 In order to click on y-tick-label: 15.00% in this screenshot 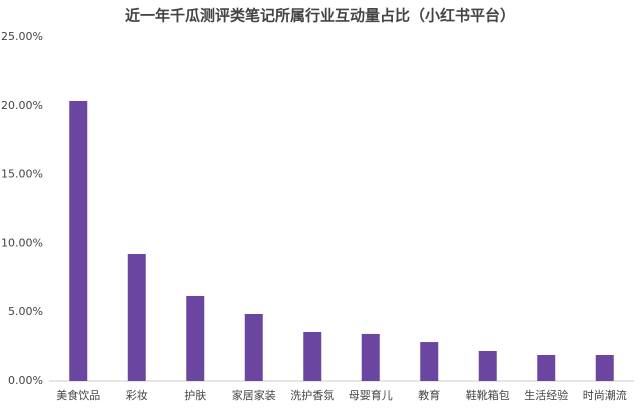, I will do `click(22, 174)`.